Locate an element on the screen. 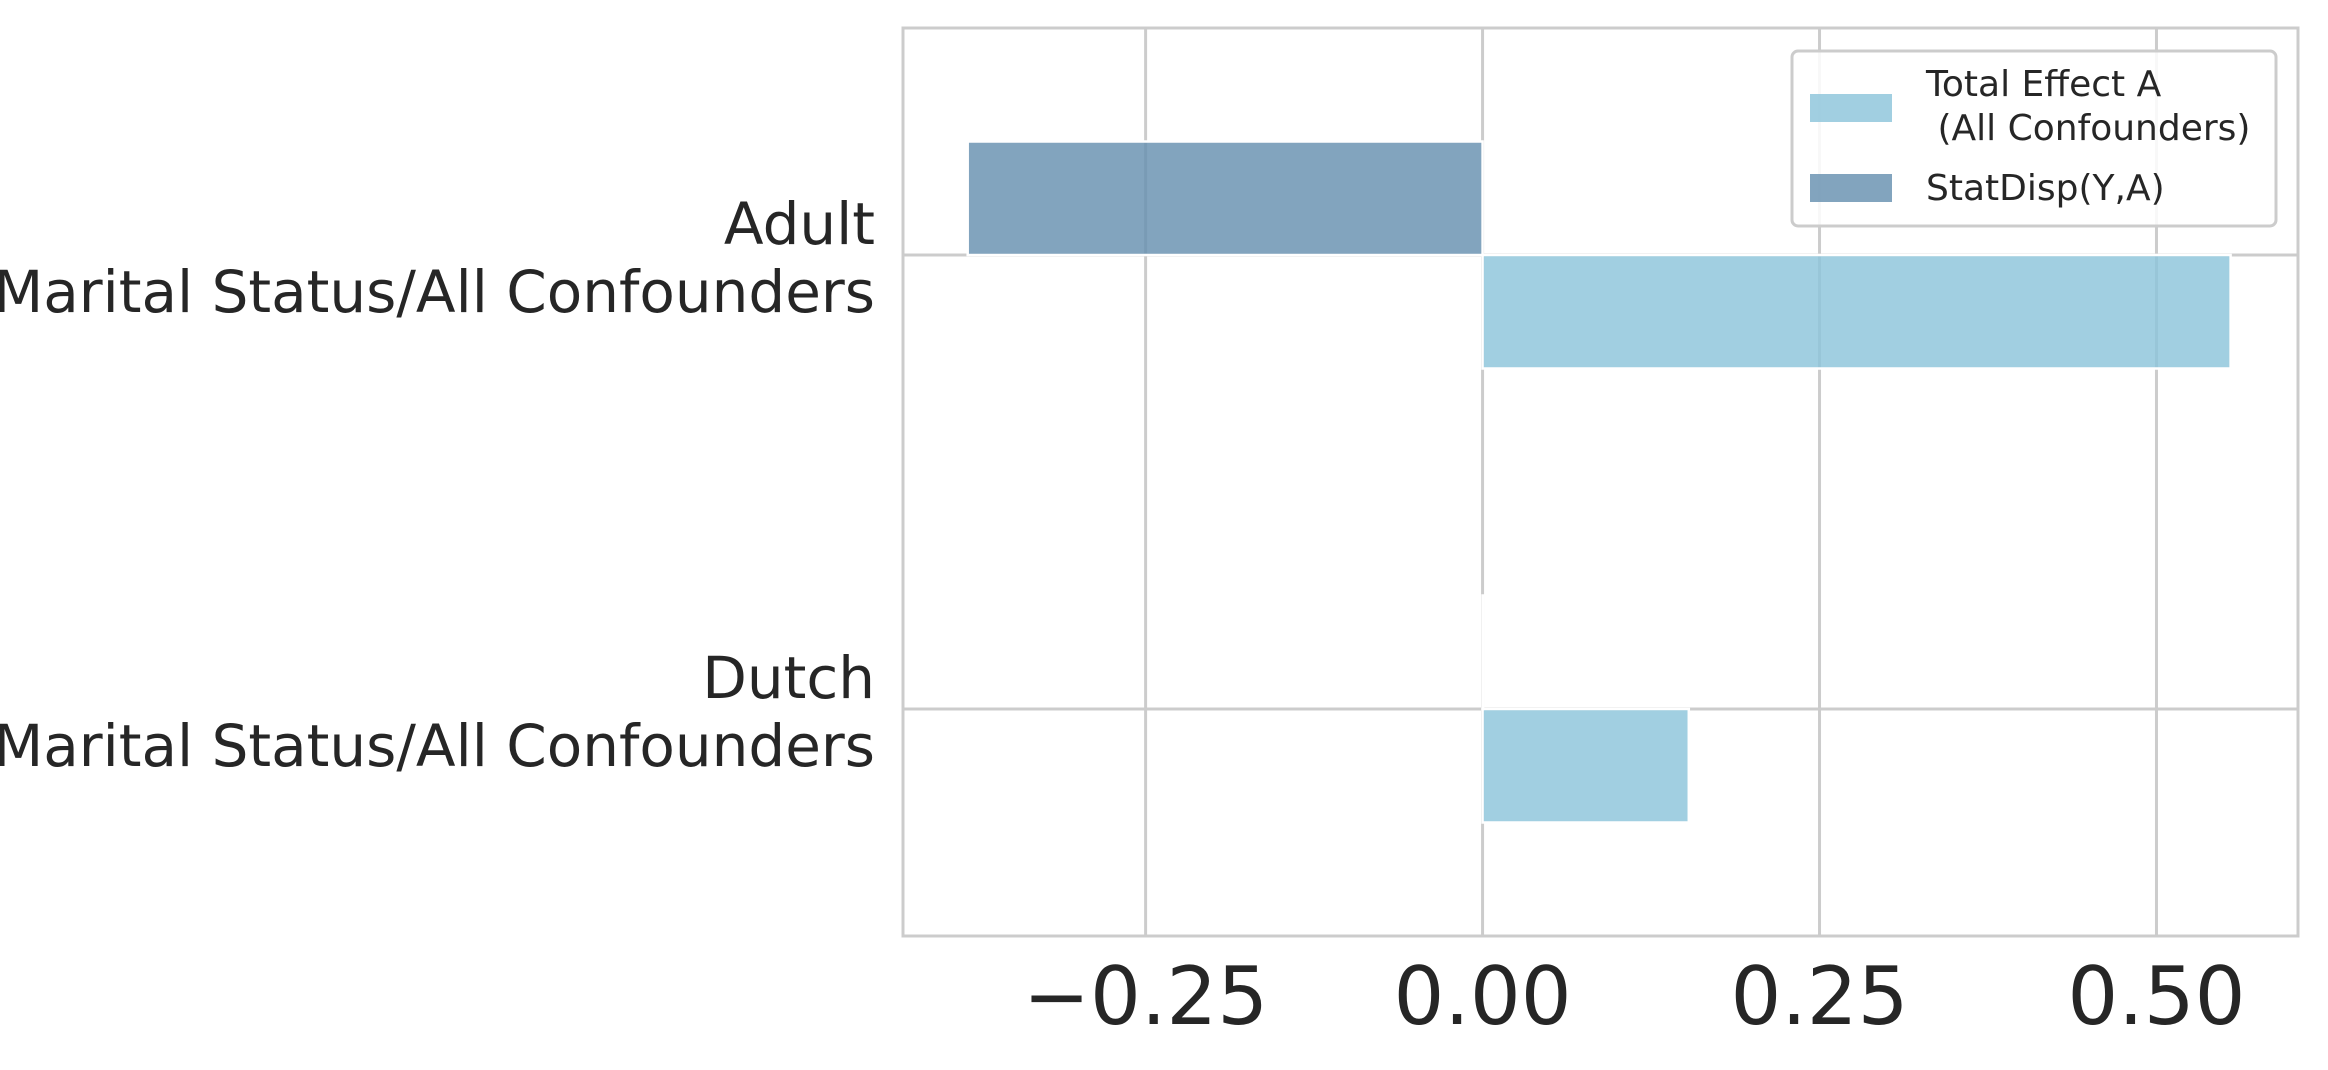 Image resolution: width=2328 pixels, height=1070 pixels. y-tick-label: Adult Marital Status/All Confounders is located at coordinates (437, 258).